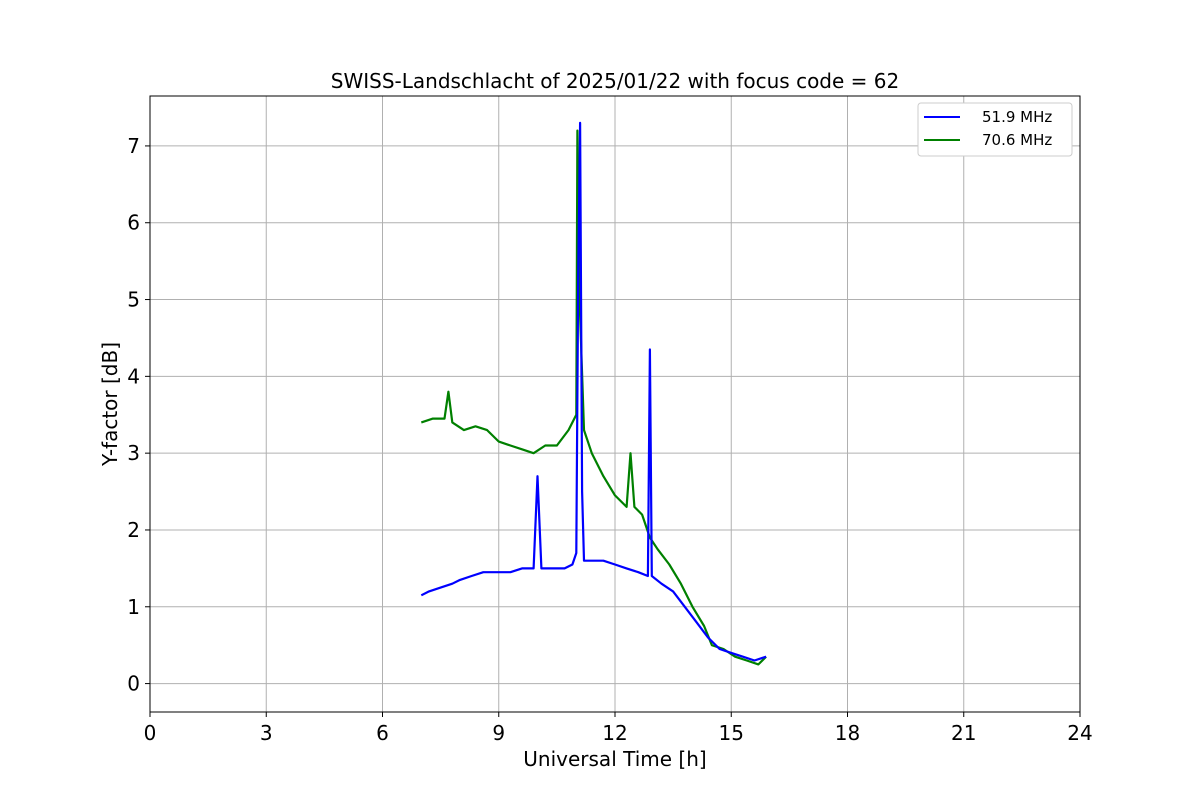 The width and height of the screenshot is (1200, 800). I want to click on legend: 51.9 MHz 70.6 MHz, so click(995, 129).